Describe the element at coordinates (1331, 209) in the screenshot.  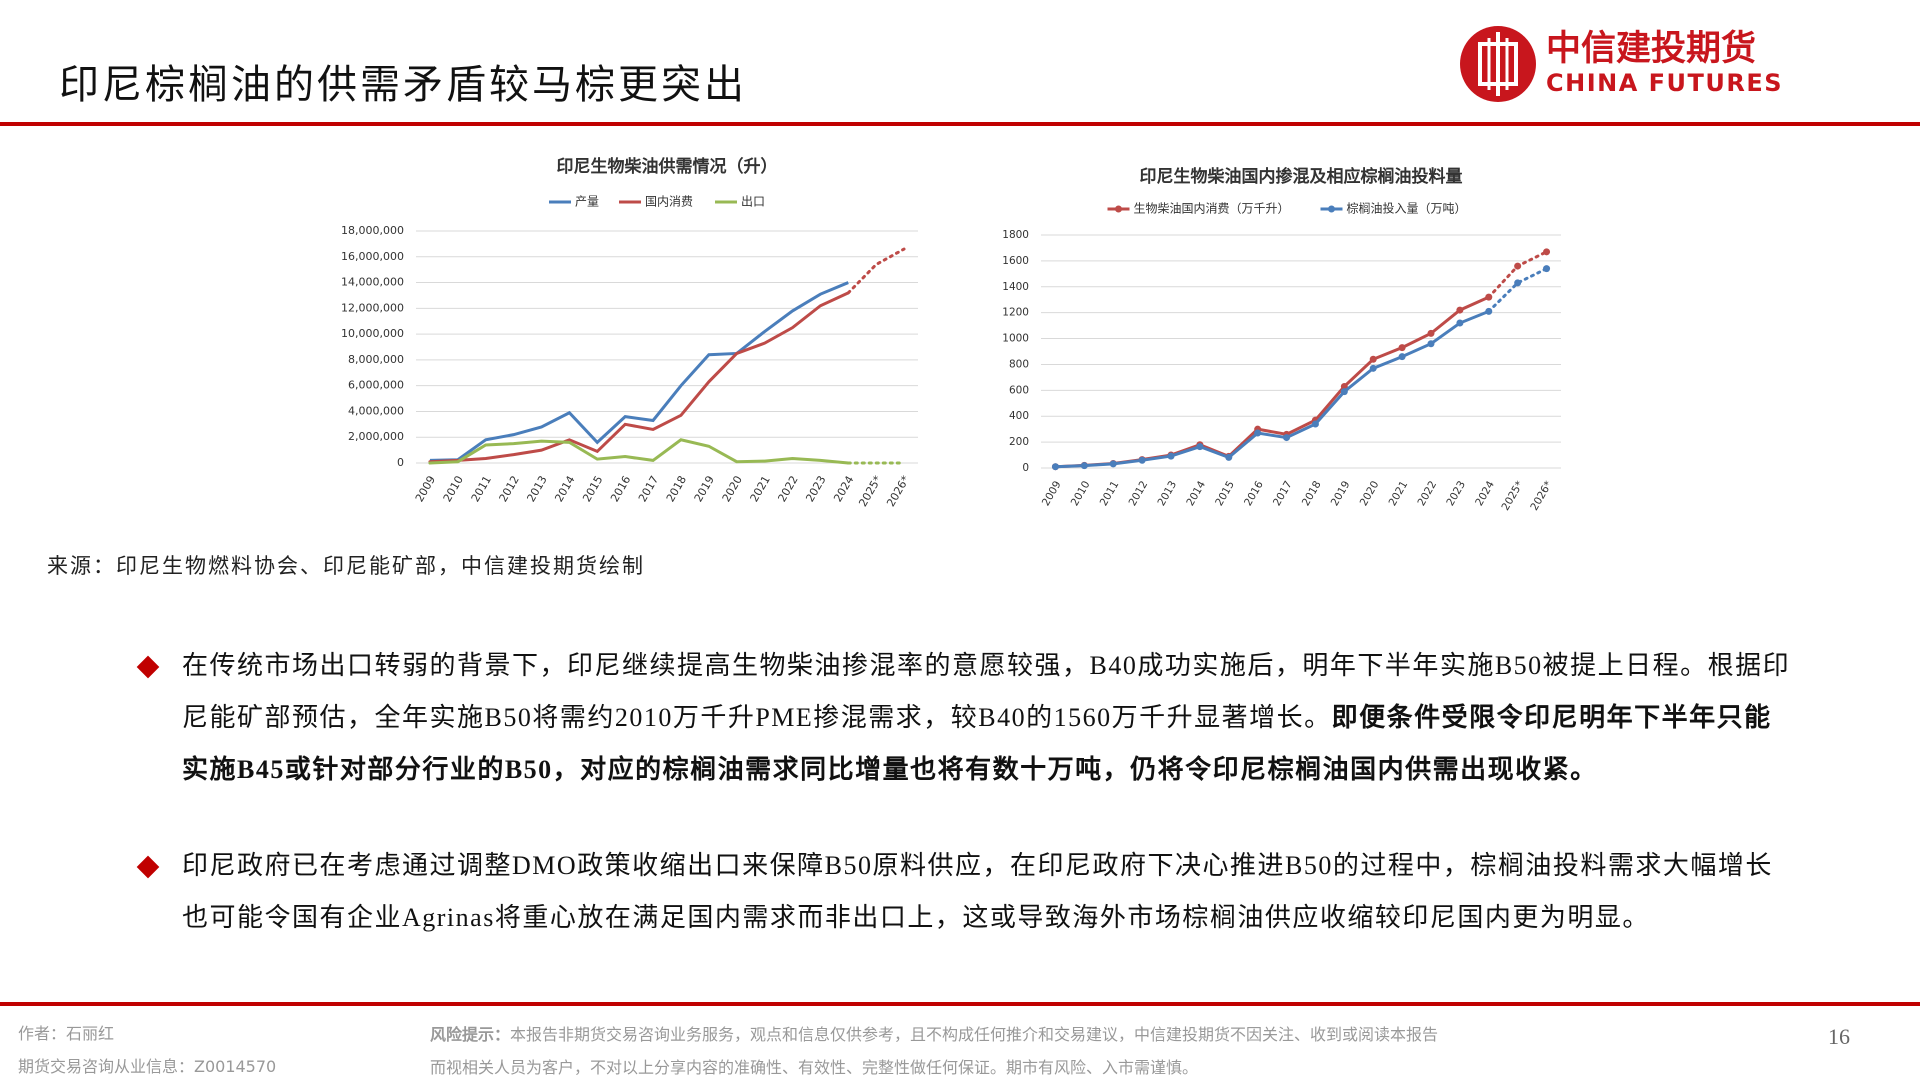
I see `legend-swatch` at that location.